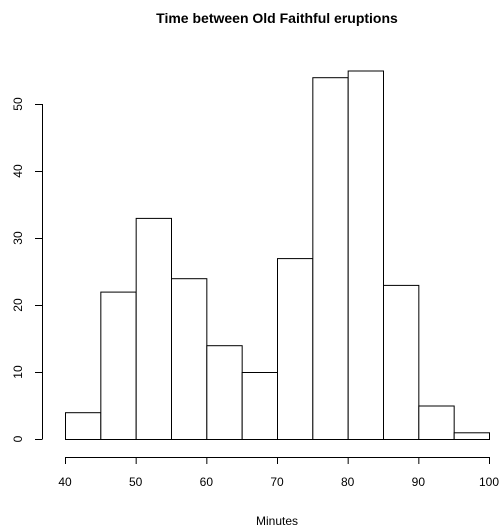  I want to click on y-tick-label: 10, so click(18, 372).